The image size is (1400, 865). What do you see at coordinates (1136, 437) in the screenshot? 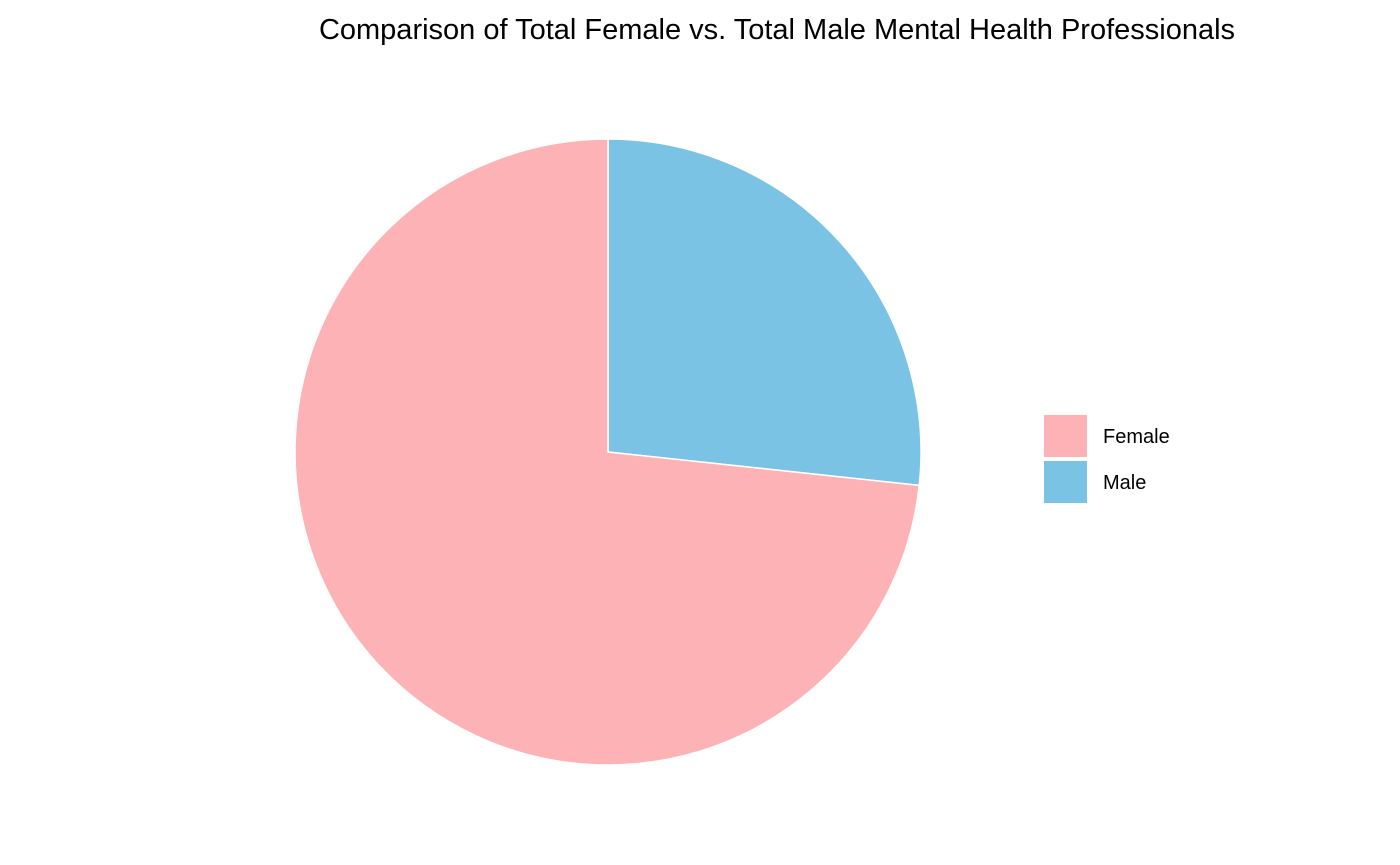
I see `legend-label-female: Female` at bounding box center [1136, 437].